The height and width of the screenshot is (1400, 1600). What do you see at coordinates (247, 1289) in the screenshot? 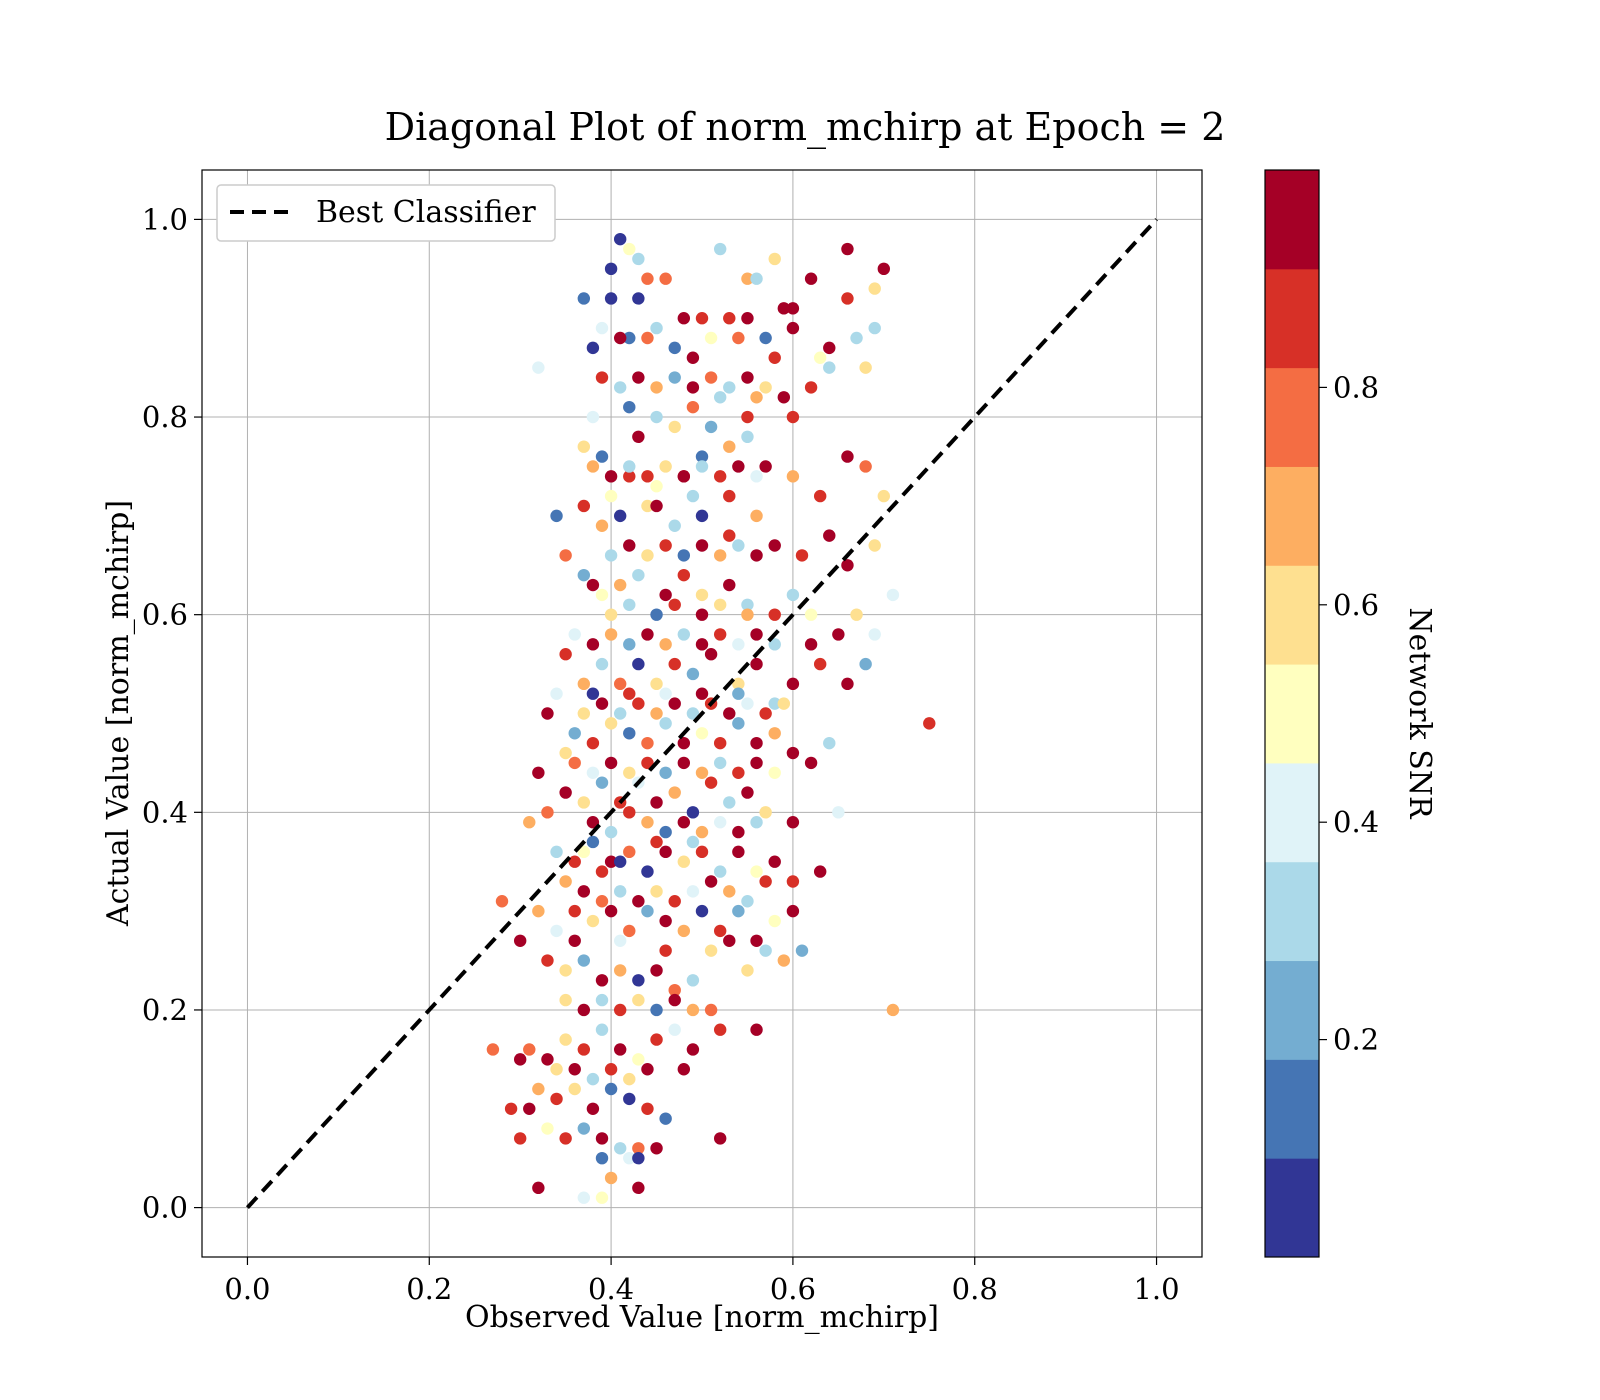
I see `x-tick-label: 0.0` at bounding box center [247, 1289].